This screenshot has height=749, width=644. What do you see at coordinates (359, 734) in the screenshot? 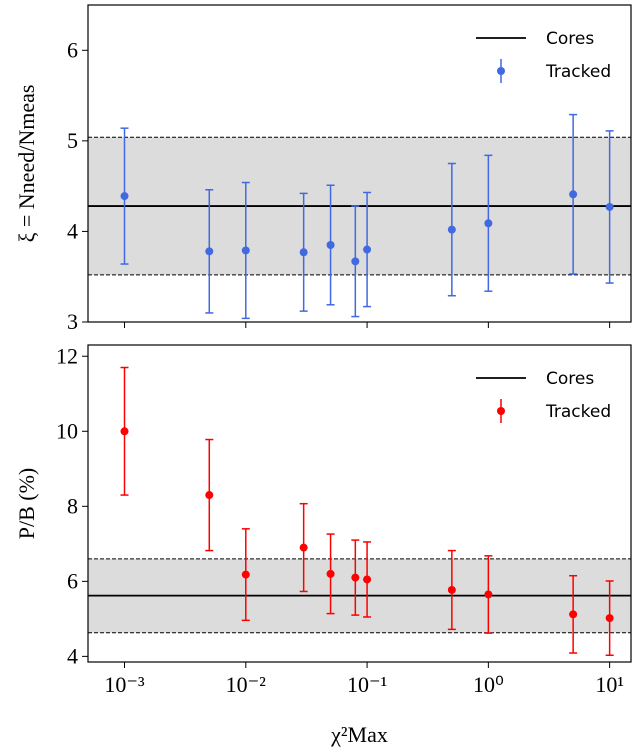
I see `x-axis-label: χ²Max` at bounding box center [359, 734].